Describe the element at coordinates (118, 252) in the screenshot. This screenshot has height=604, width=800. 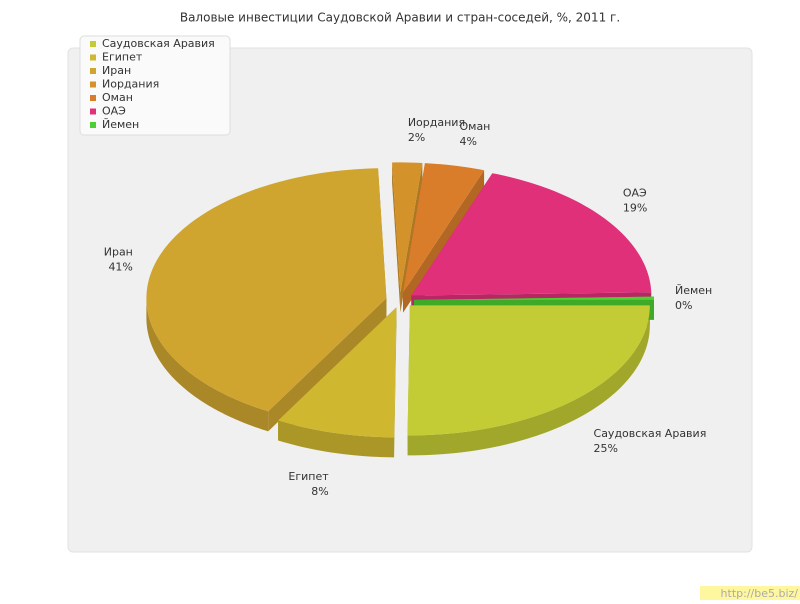
I see `slice-label: Иран` at that location.